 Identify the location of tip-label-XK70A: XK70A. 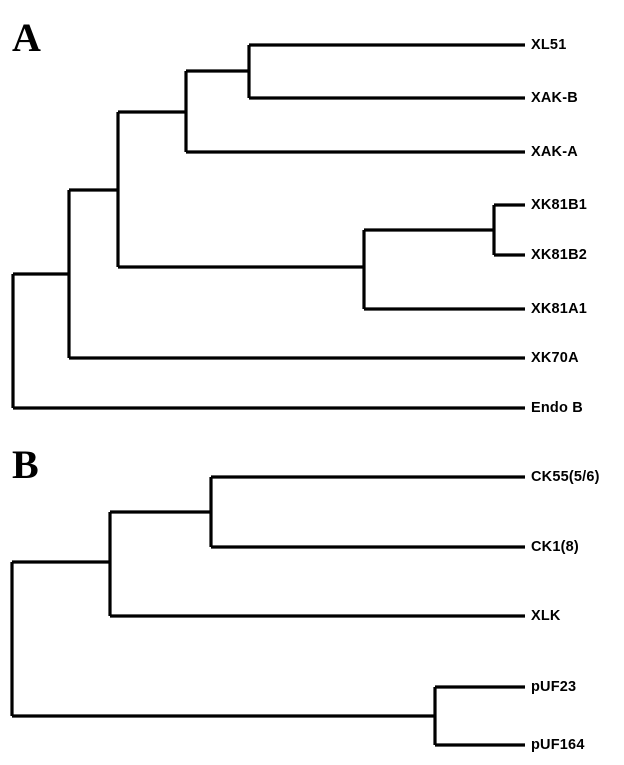
(555, 358).